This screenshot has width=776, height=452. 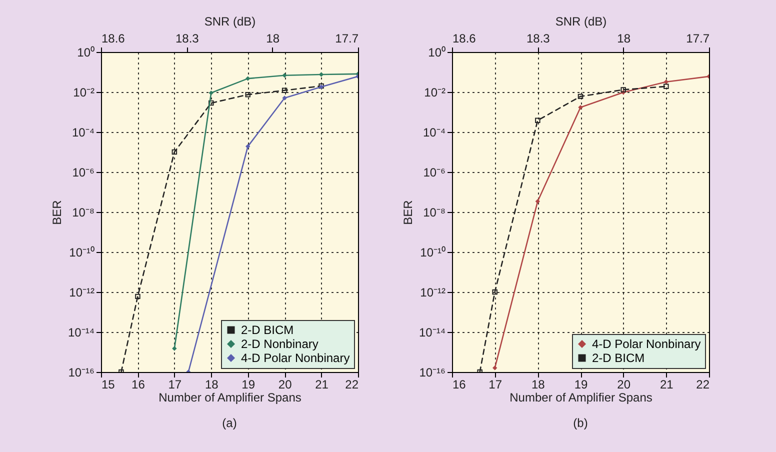 I want to click on text: (a), so click(x=229, y=423).